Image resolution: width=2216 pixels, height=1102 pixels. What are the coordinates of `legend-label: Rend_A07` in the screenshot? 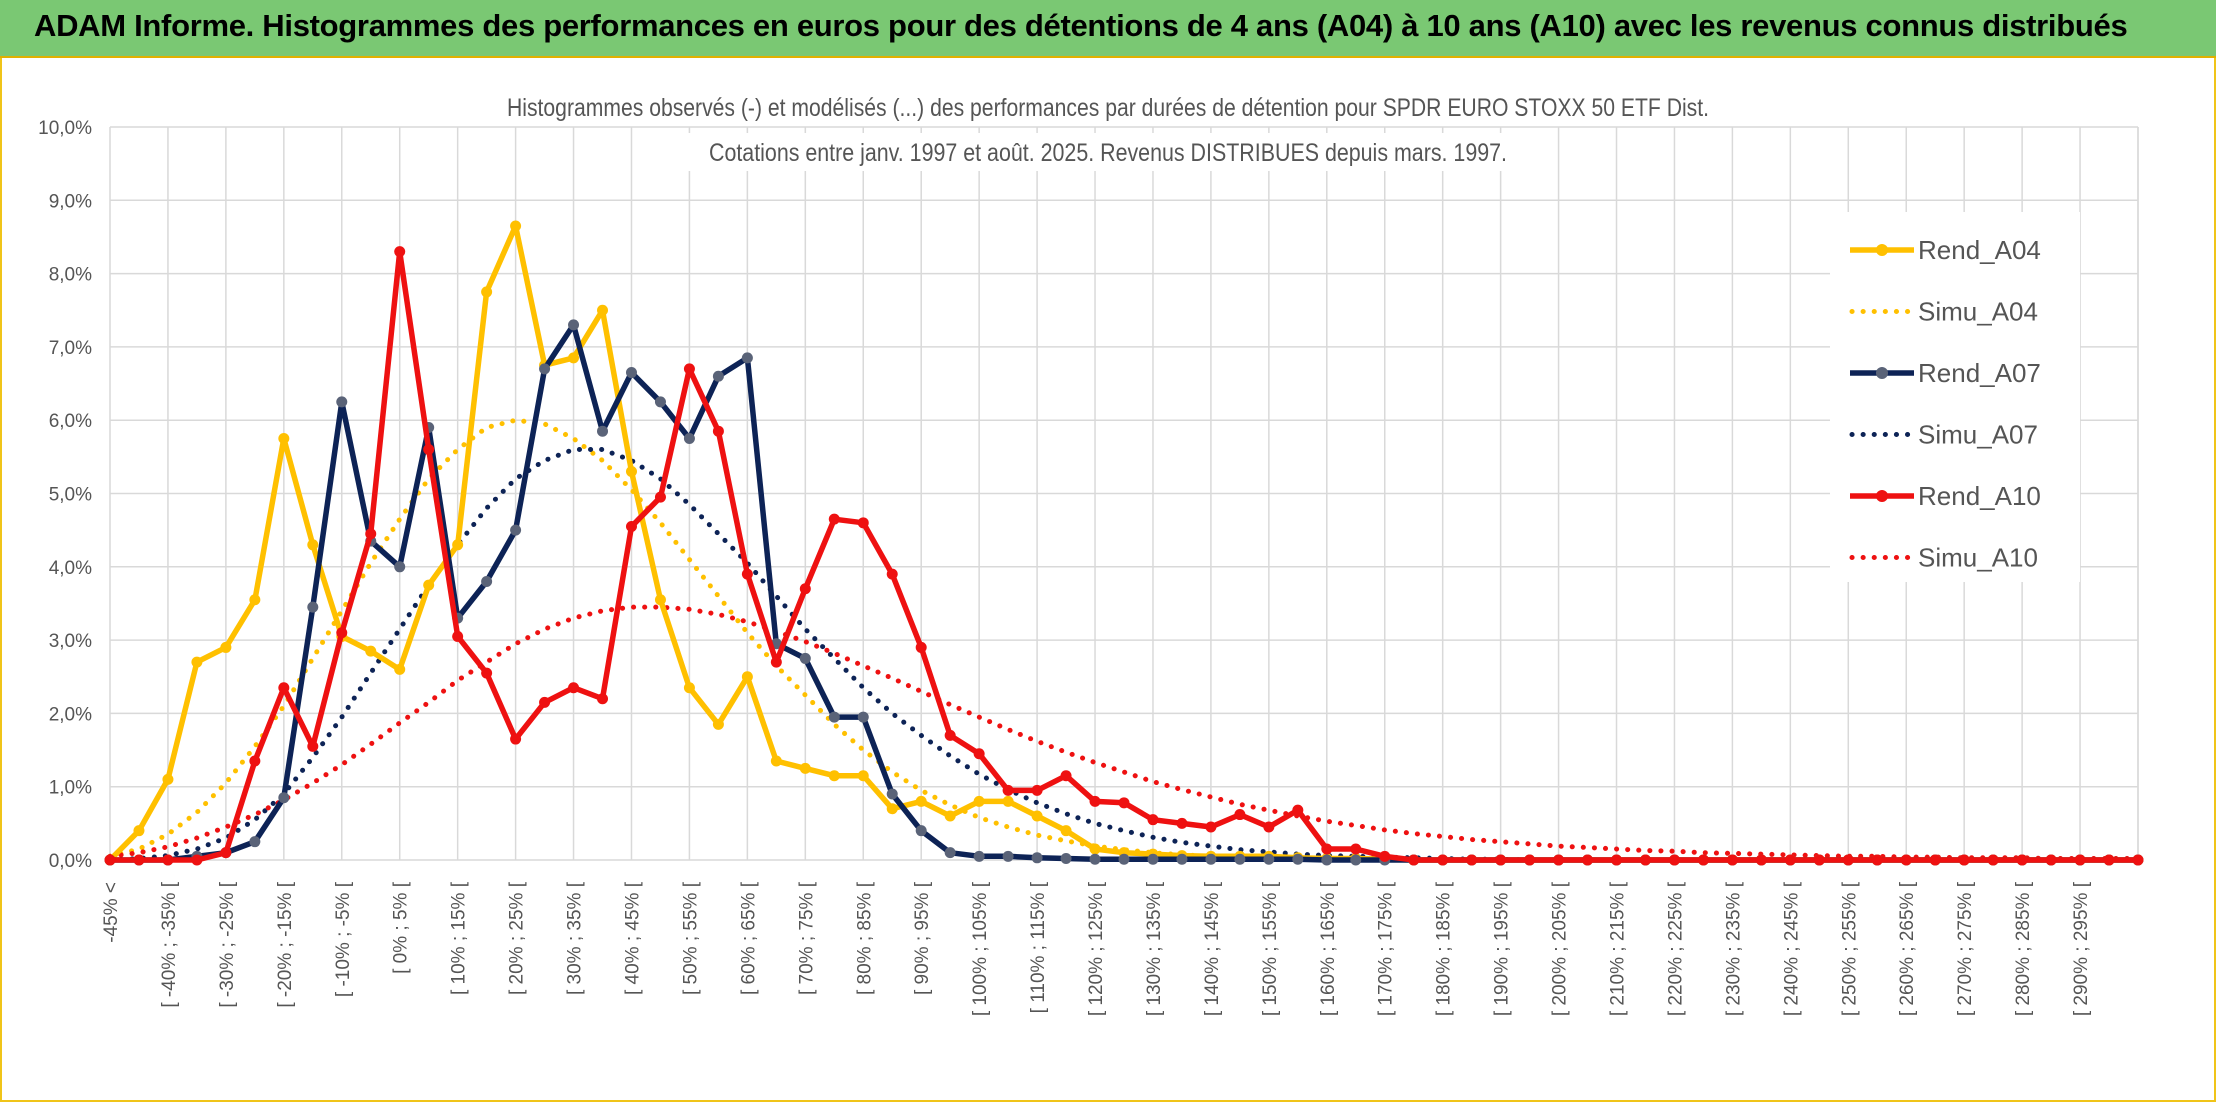 It's located at (1979, 373).